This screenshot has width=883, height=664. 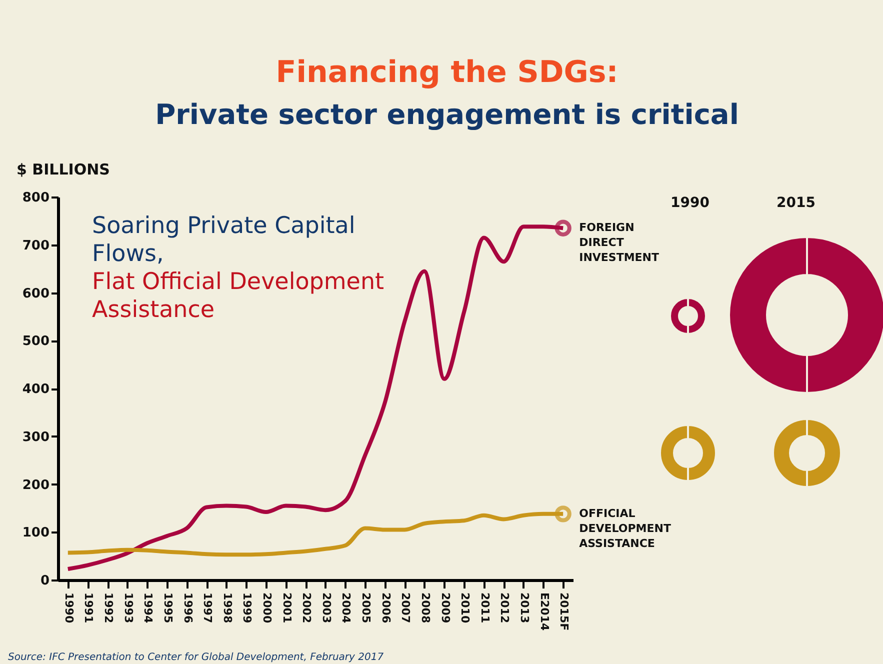 What do you see at coordinates (385, 608) in the screenshot?
I see `x-tick-label: 2006` at bounding box center [385, 608].